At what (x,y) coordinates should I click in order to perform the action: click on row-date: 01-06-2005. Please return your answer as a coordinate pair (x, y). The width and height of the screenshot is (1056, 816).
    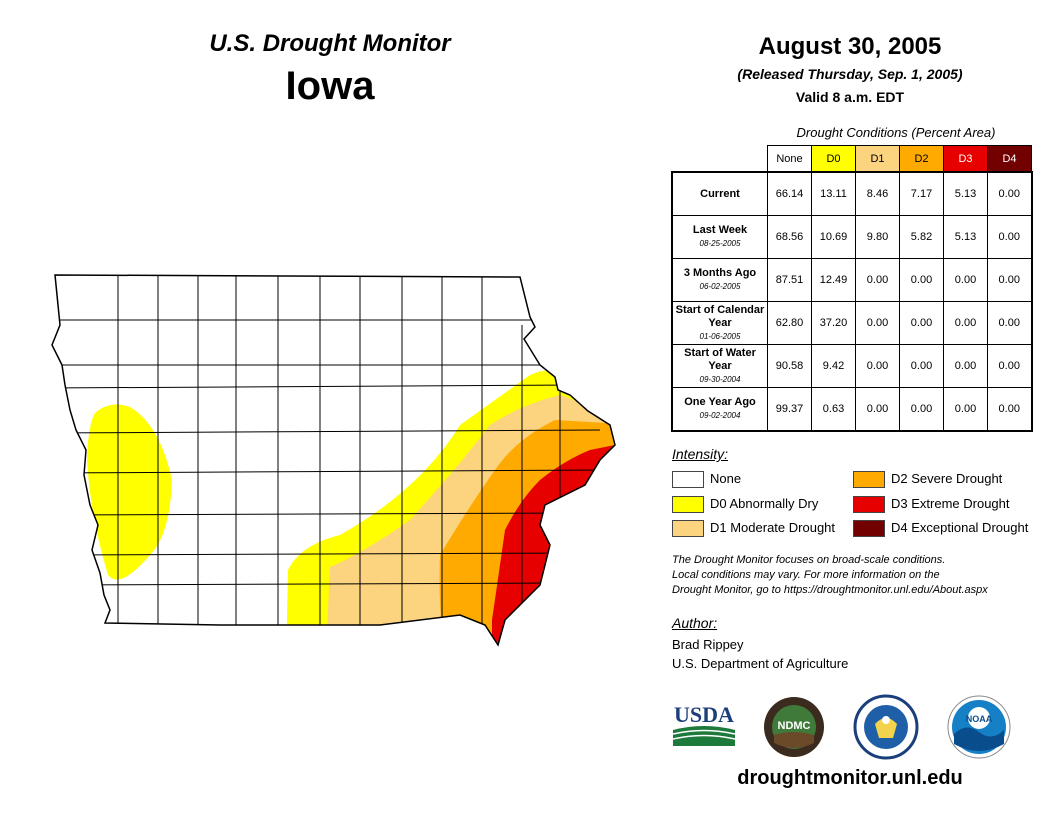
    Looking at the image, I should click on (720, 336).